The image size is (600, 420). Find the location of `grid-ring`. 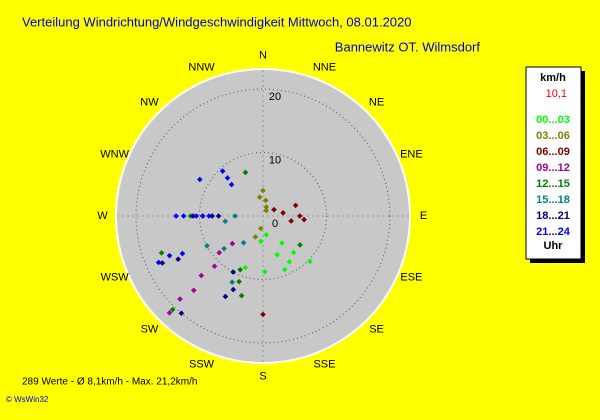

grid-ring is located at coordinates (263, 216).